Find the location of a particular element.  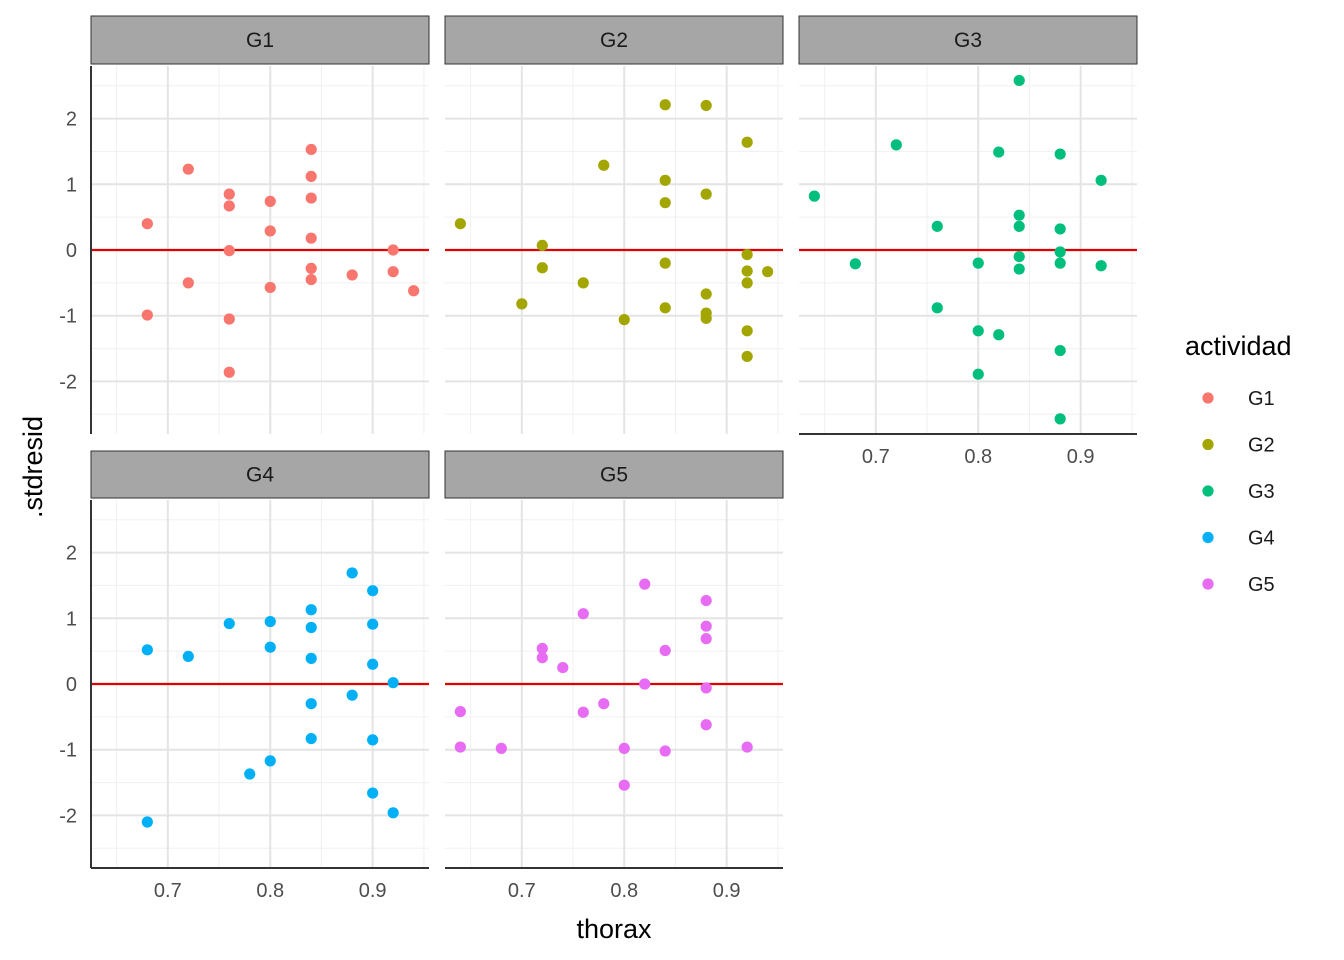

x-tick-label: 0.8 is located at coordinates (270, 891).